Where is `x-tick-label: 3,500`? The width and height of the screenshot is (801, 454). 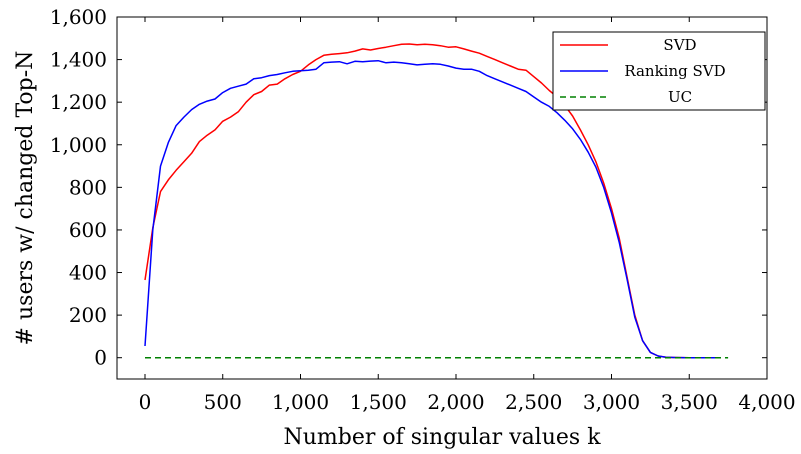
x-tick-label: 3,500 is located at coordinates (689, 402).